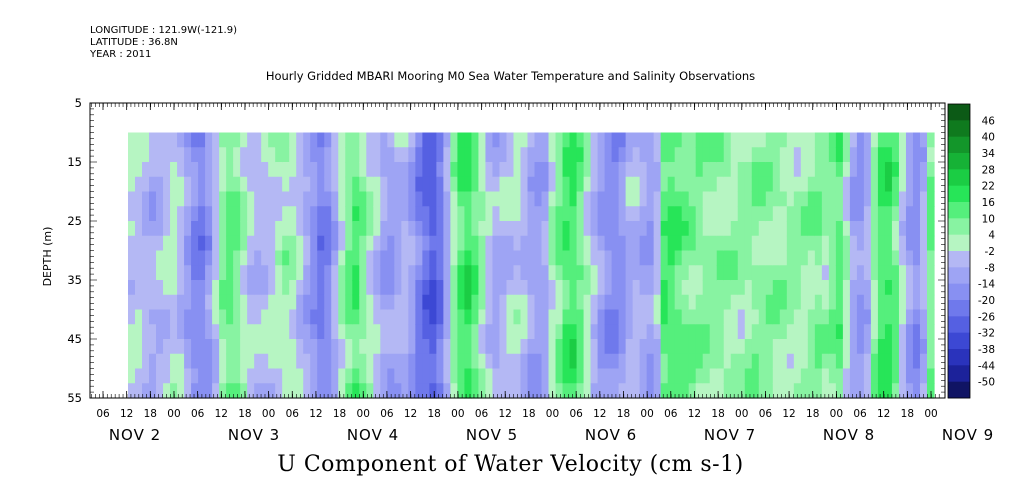 This screenshot has width=1009, height=504. What do you see at coordinates (373, 435) in the screenshot?
I see `x-day-label: NOV 4` at bounding box center [373, 435].